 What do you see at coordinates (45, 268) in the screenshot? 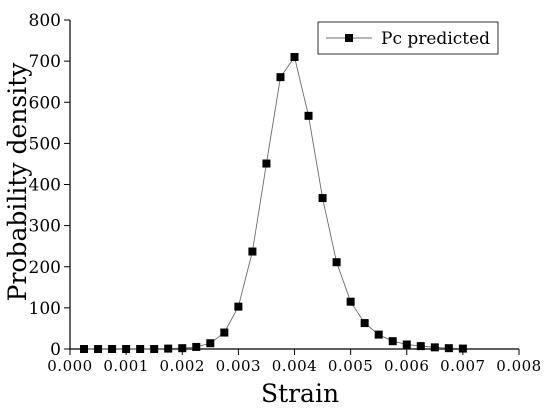
I see `y-tick-label: 200` at bounding box center [45, 268].